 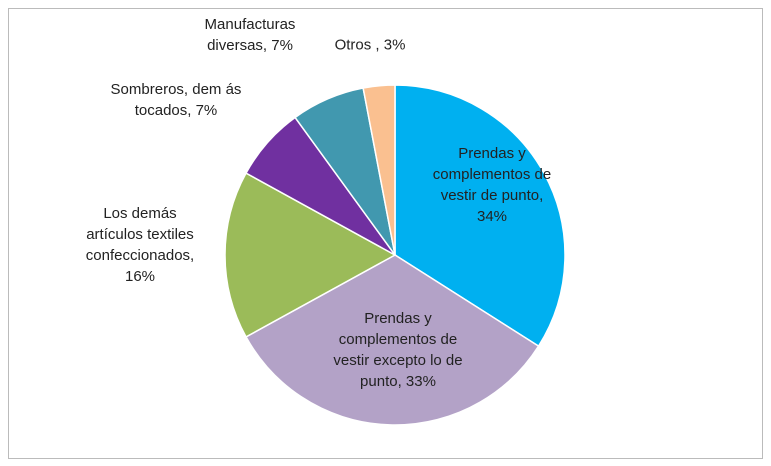 I want to click on slice-label: Sombreros, dem ás tocados, 7%, so click(x=176, y=100).